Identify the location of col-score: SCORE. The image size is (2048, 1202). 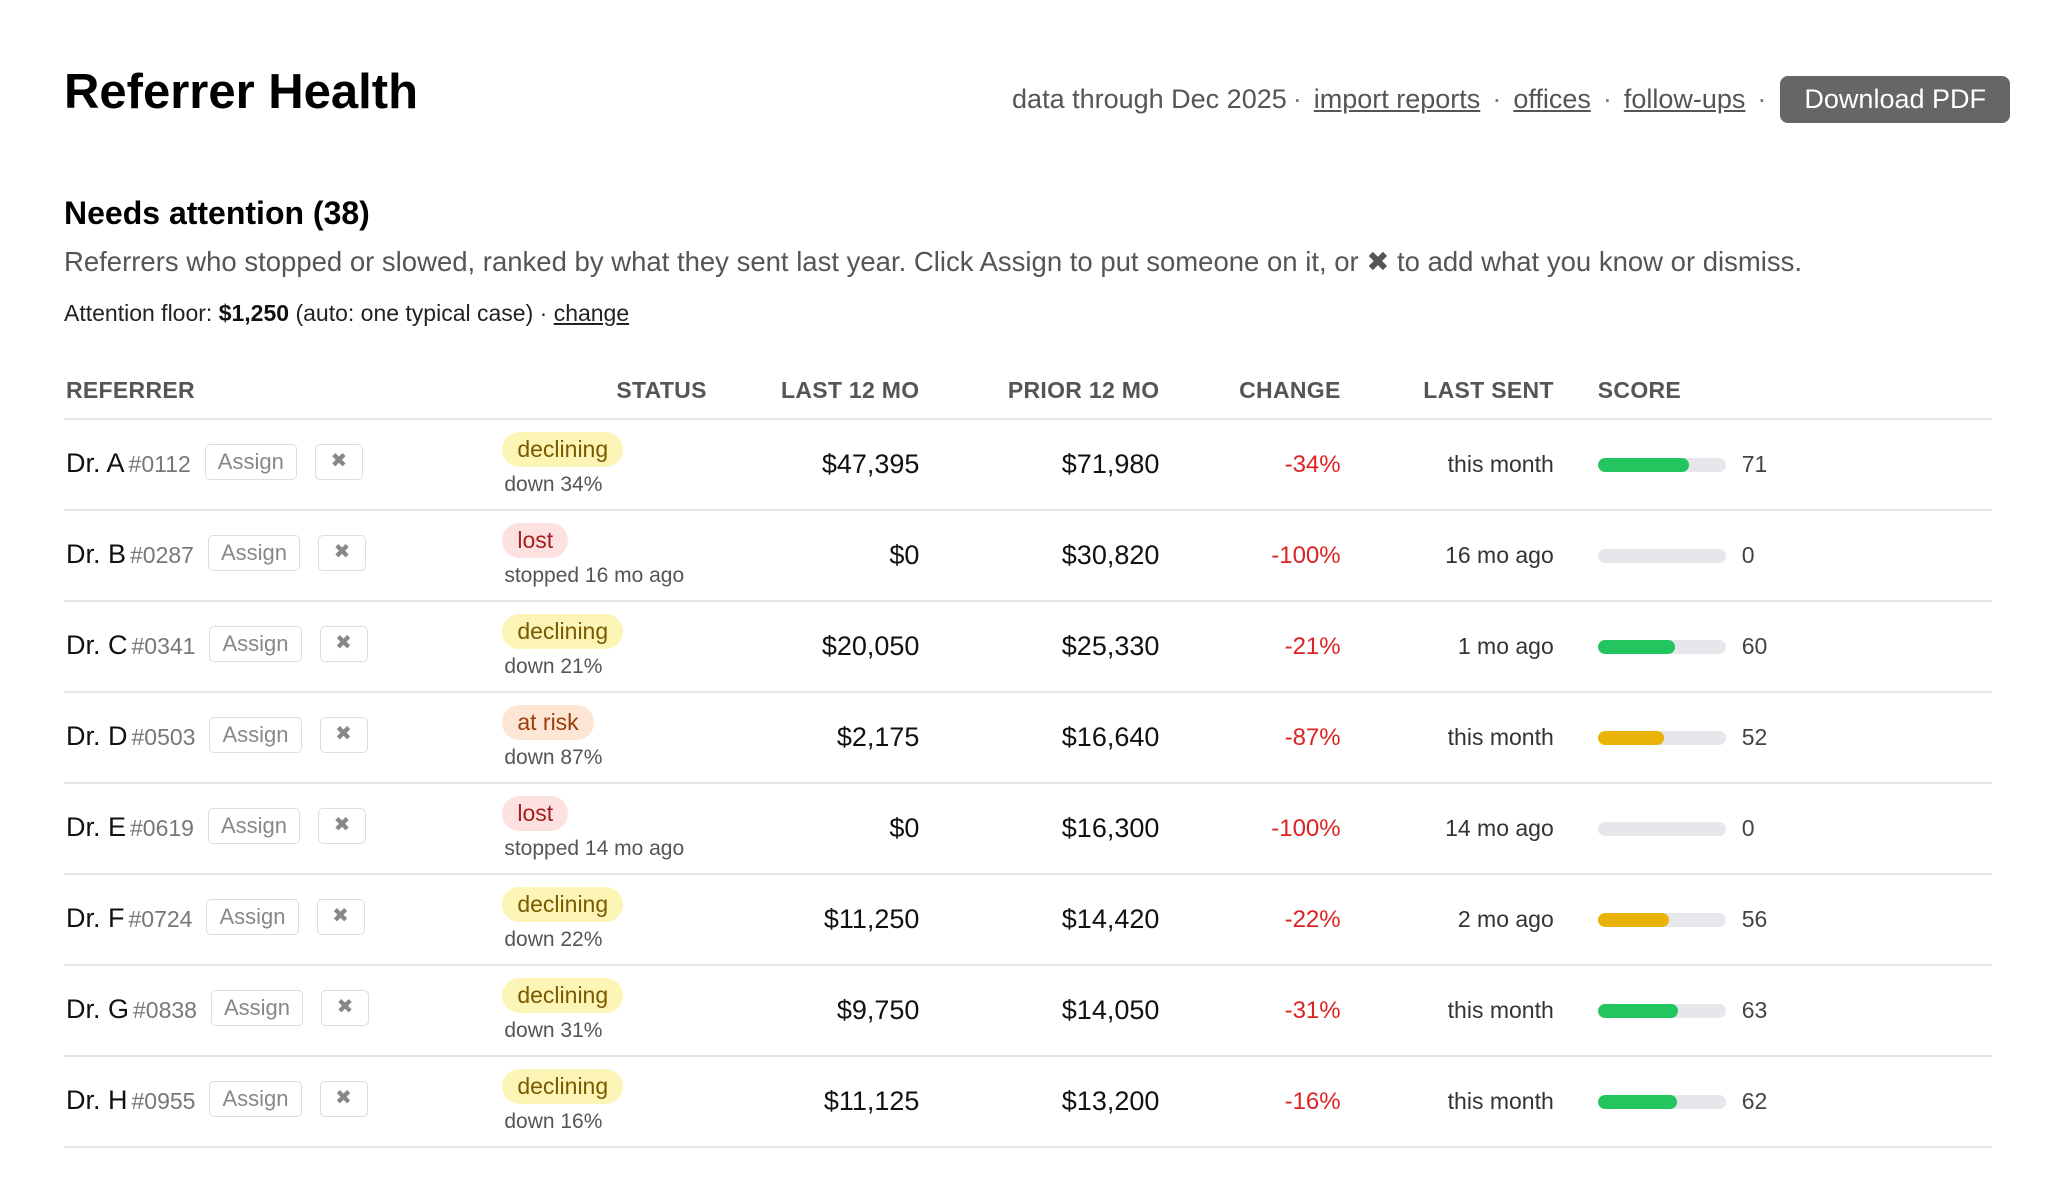
(1773, 391).